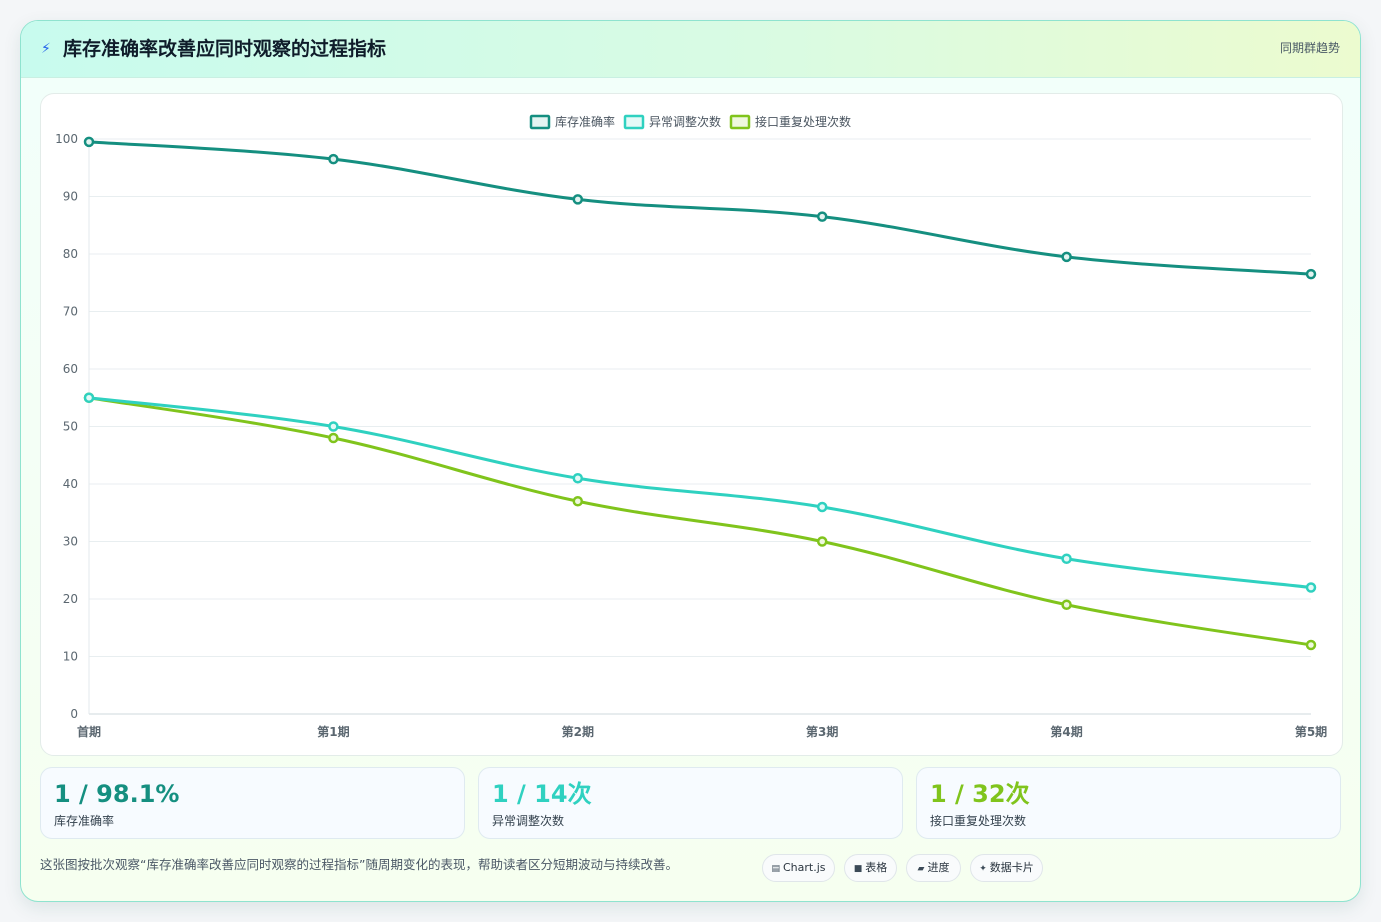  I want to click on stat-card-reprocess: 1 / 32次 接口重复处理次数, so click(1128, 803).